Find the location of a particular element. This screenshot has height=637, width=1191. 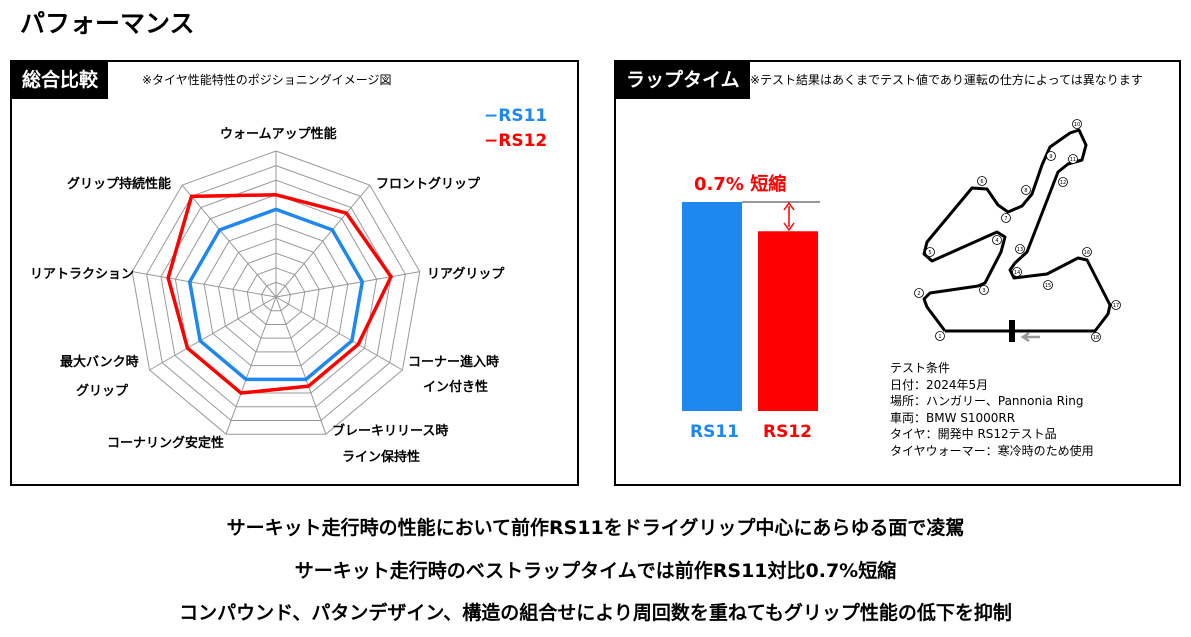

corner-number: 14 is located at coordinates (1017, 273).